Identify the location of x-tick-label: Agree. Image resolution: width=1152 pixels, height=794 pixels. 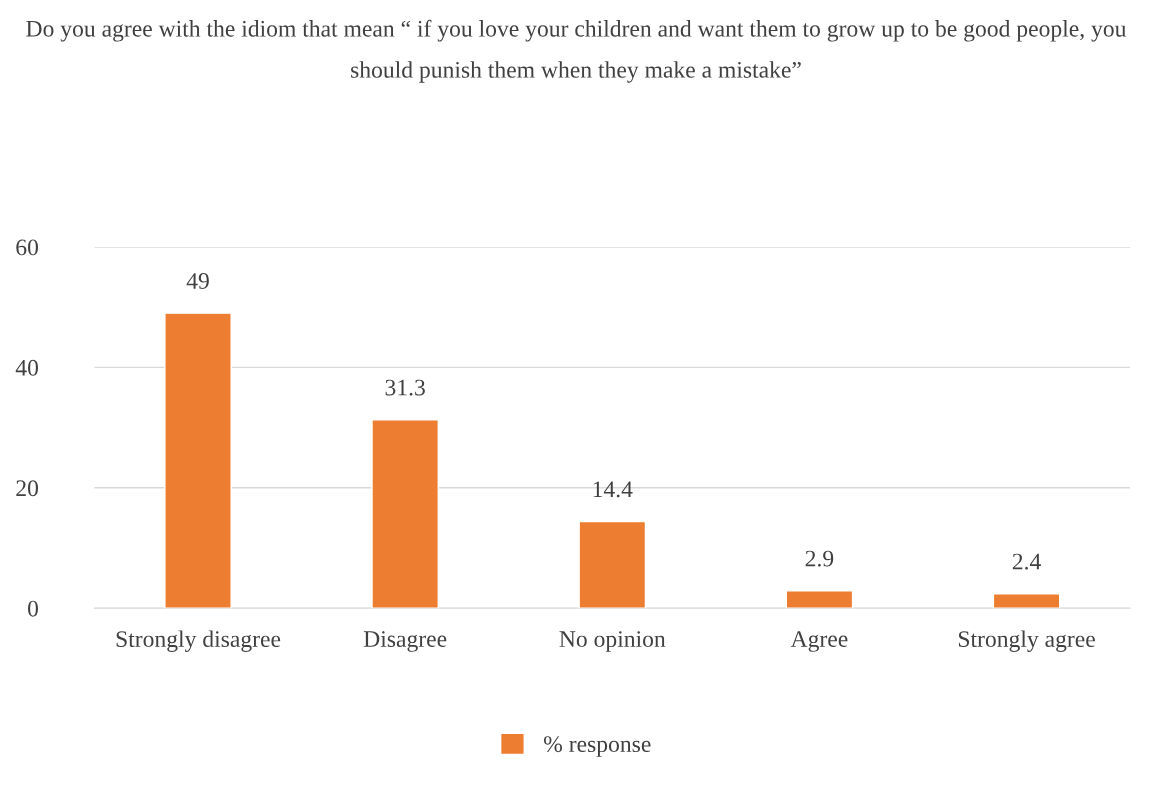
(819, 641).